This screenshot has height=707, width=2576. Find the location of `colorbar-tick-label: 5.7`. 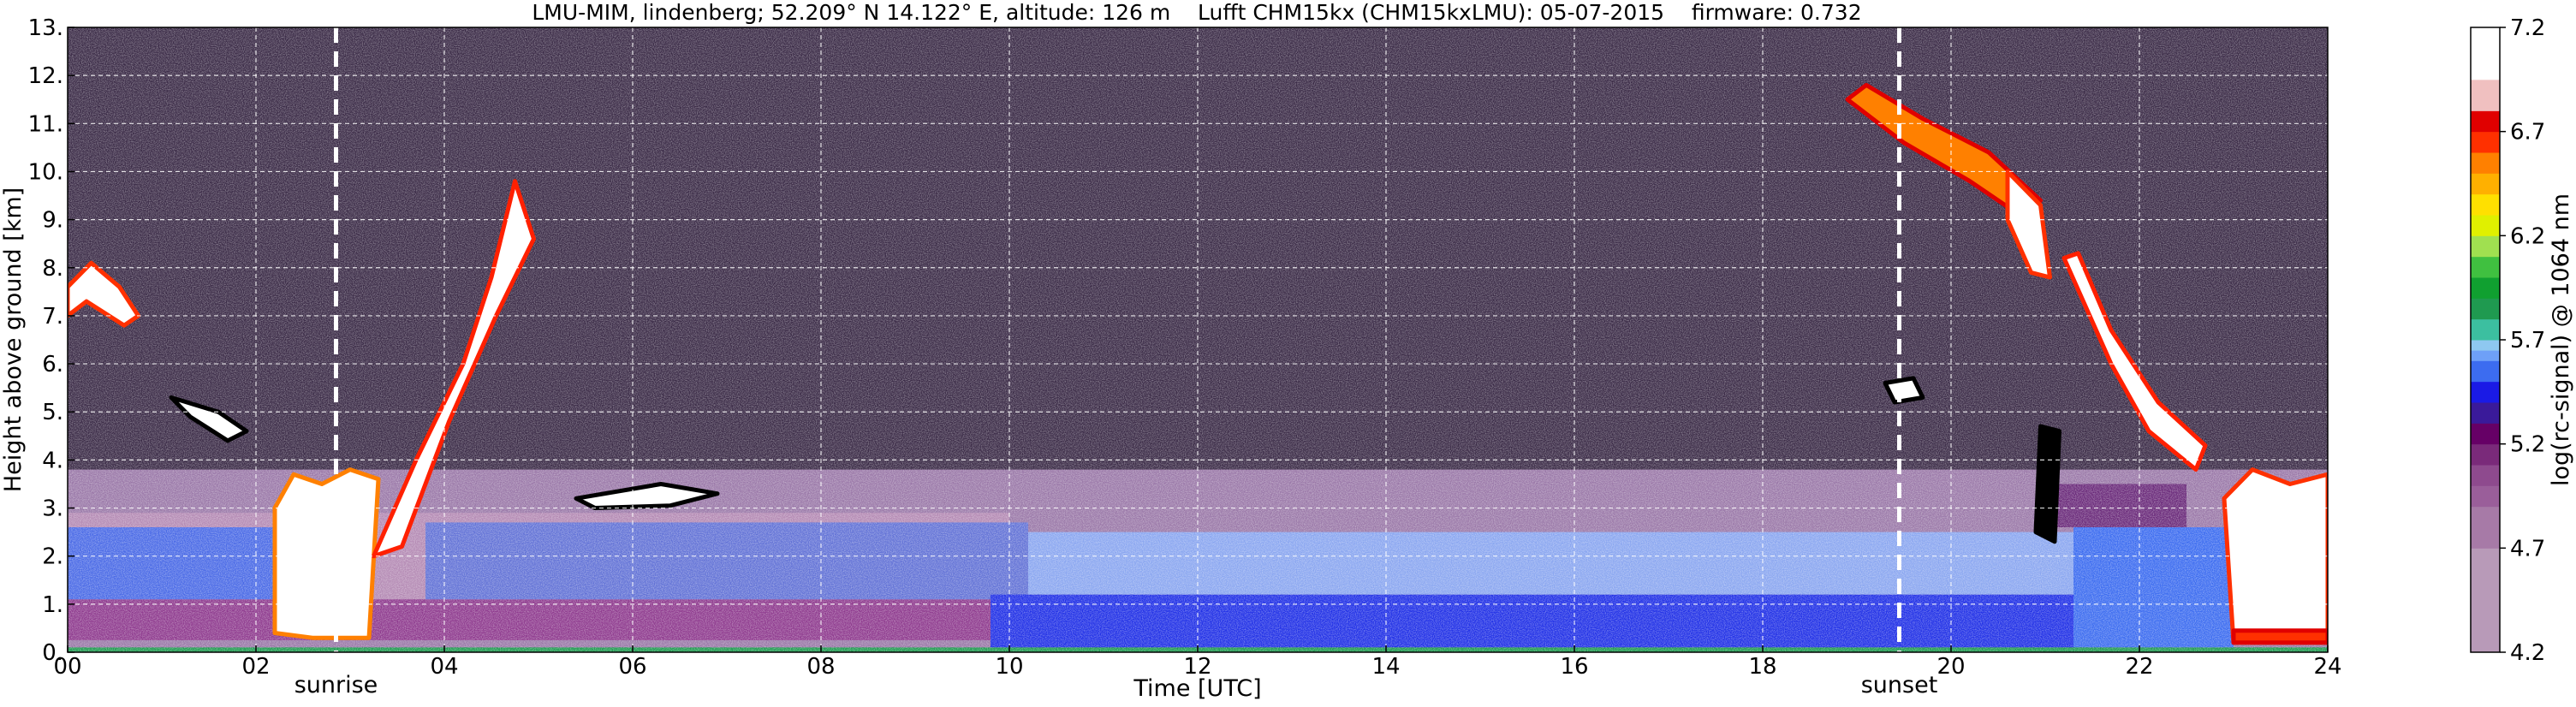

colorbar-tick-label: 5.7 is located at coordinates (2527, 341).